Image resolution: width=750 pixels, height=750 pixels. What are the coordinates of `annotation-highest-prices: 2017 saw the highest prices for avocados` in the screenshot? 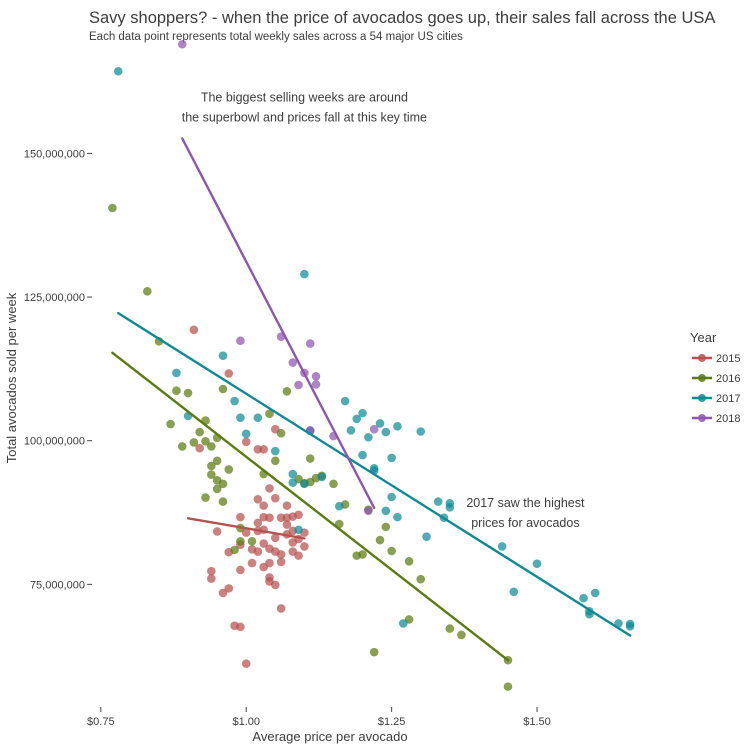 It's located at (525, 513).